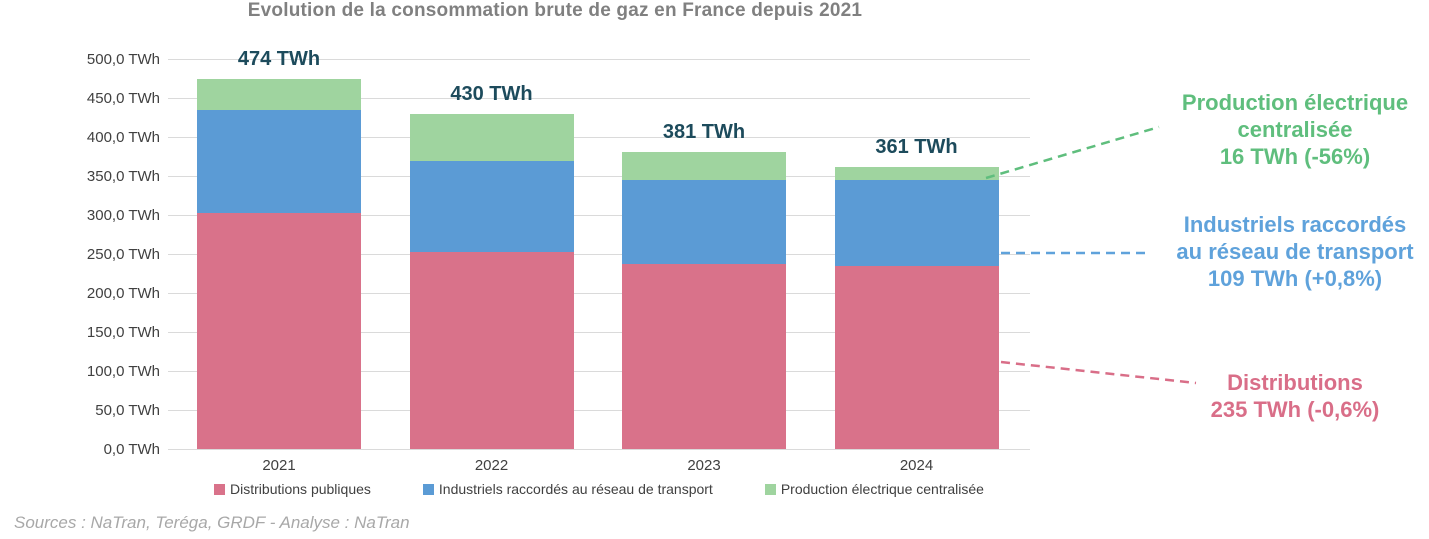 The image size is (1429, 539). What do you see at coordinates (704, 465) in the screenshot?
I see `x-axis-tick-label: 2023` at bounding box center [704, 465].